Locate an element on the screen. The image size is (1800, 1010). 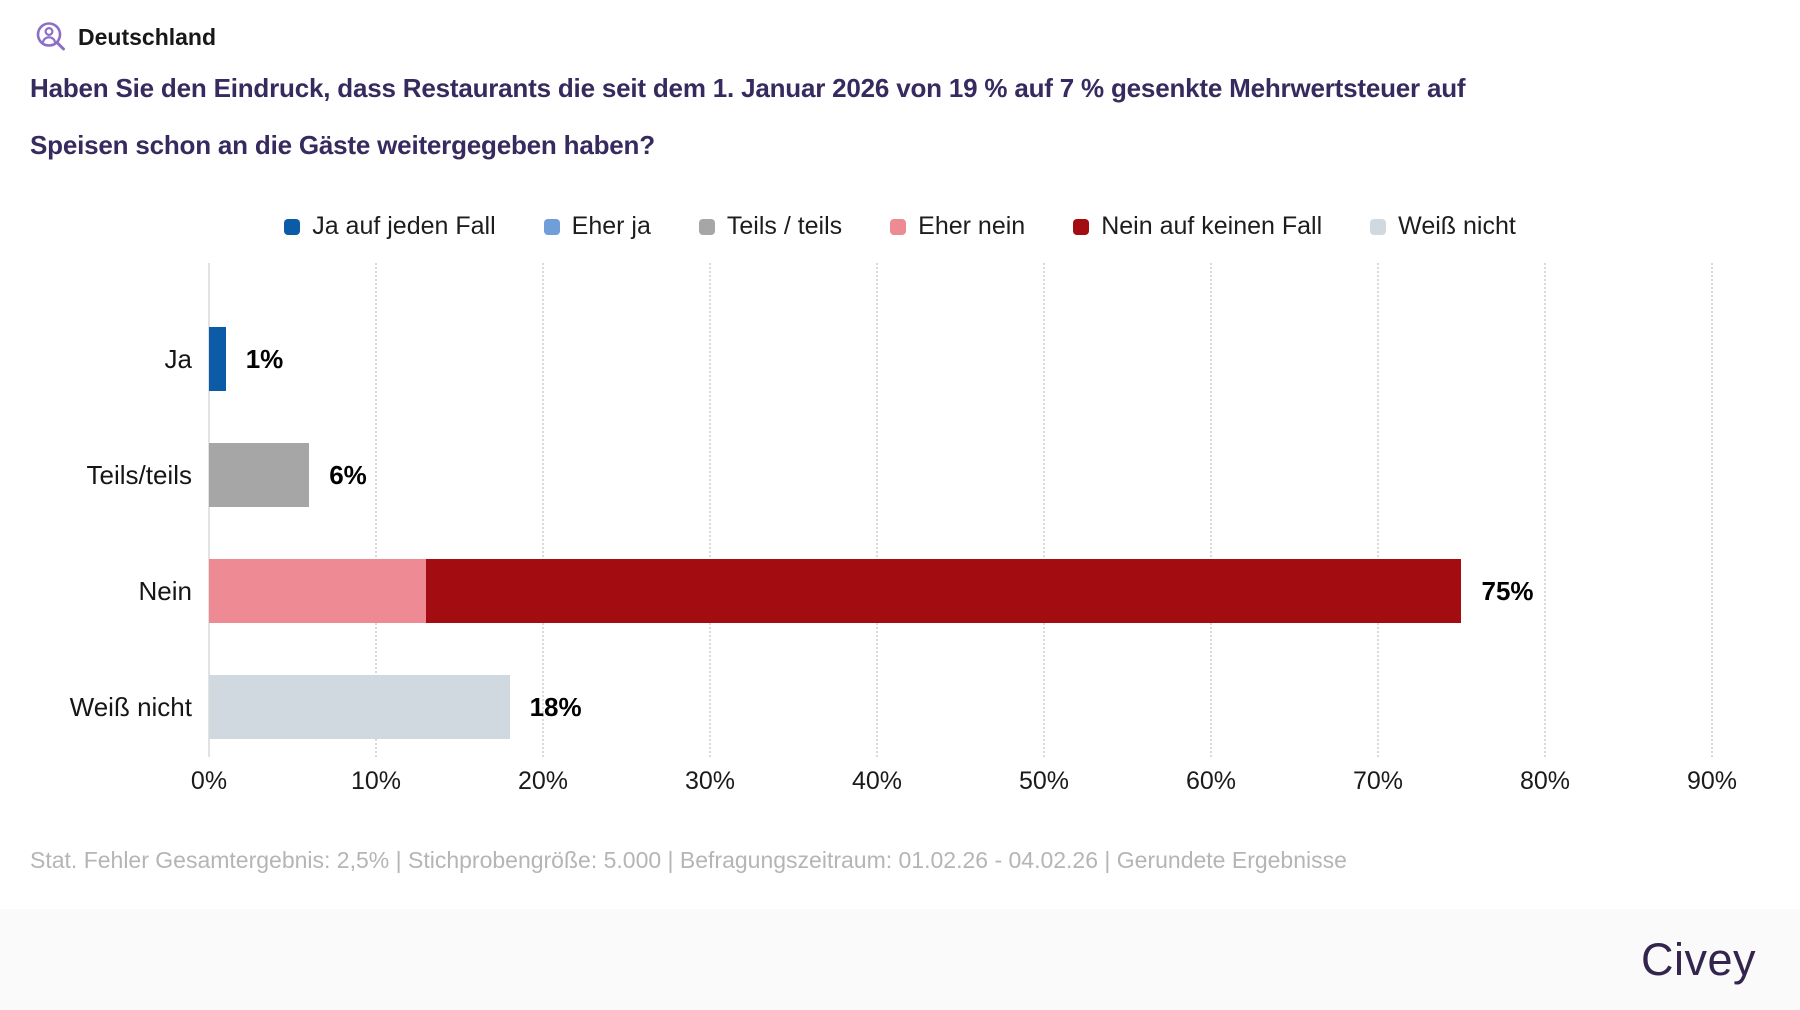
category-label-wei-nicht: Weiß nicht is located at coordinates (130, 707).